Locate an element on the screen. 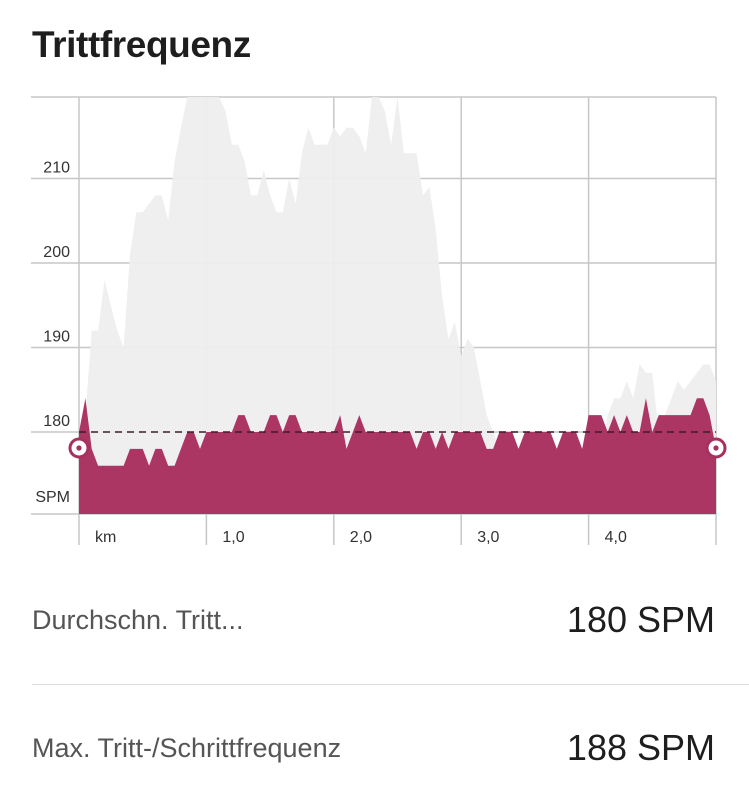  current-series is located at coordinates (397, 456).